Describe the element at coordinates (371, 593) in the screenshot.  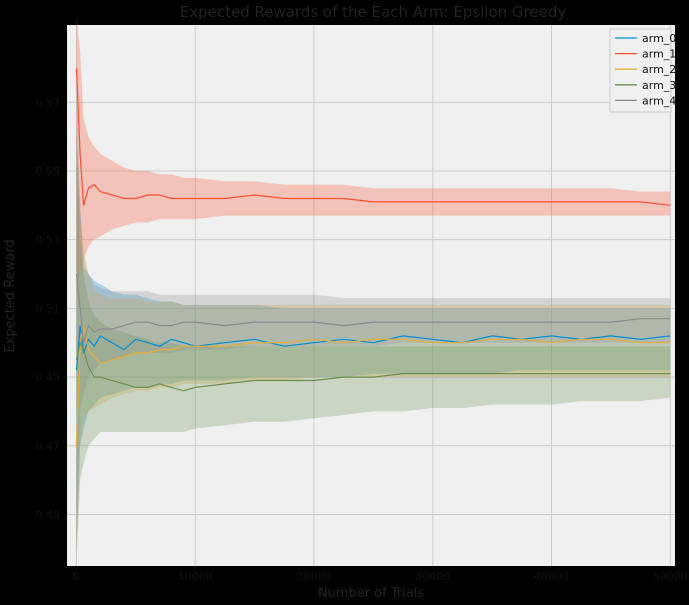
I see `x-axis-label: Number of Trials` at that location.